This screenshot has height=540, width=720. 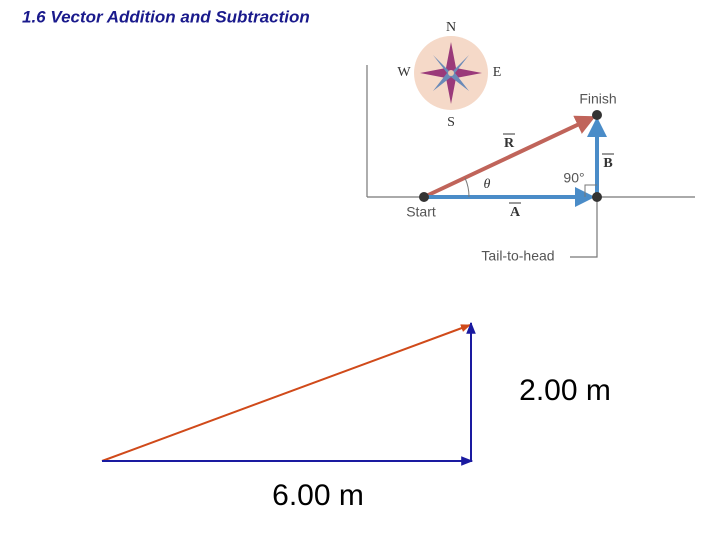 I want to click on corner-dot, so click(x=597, y=197).